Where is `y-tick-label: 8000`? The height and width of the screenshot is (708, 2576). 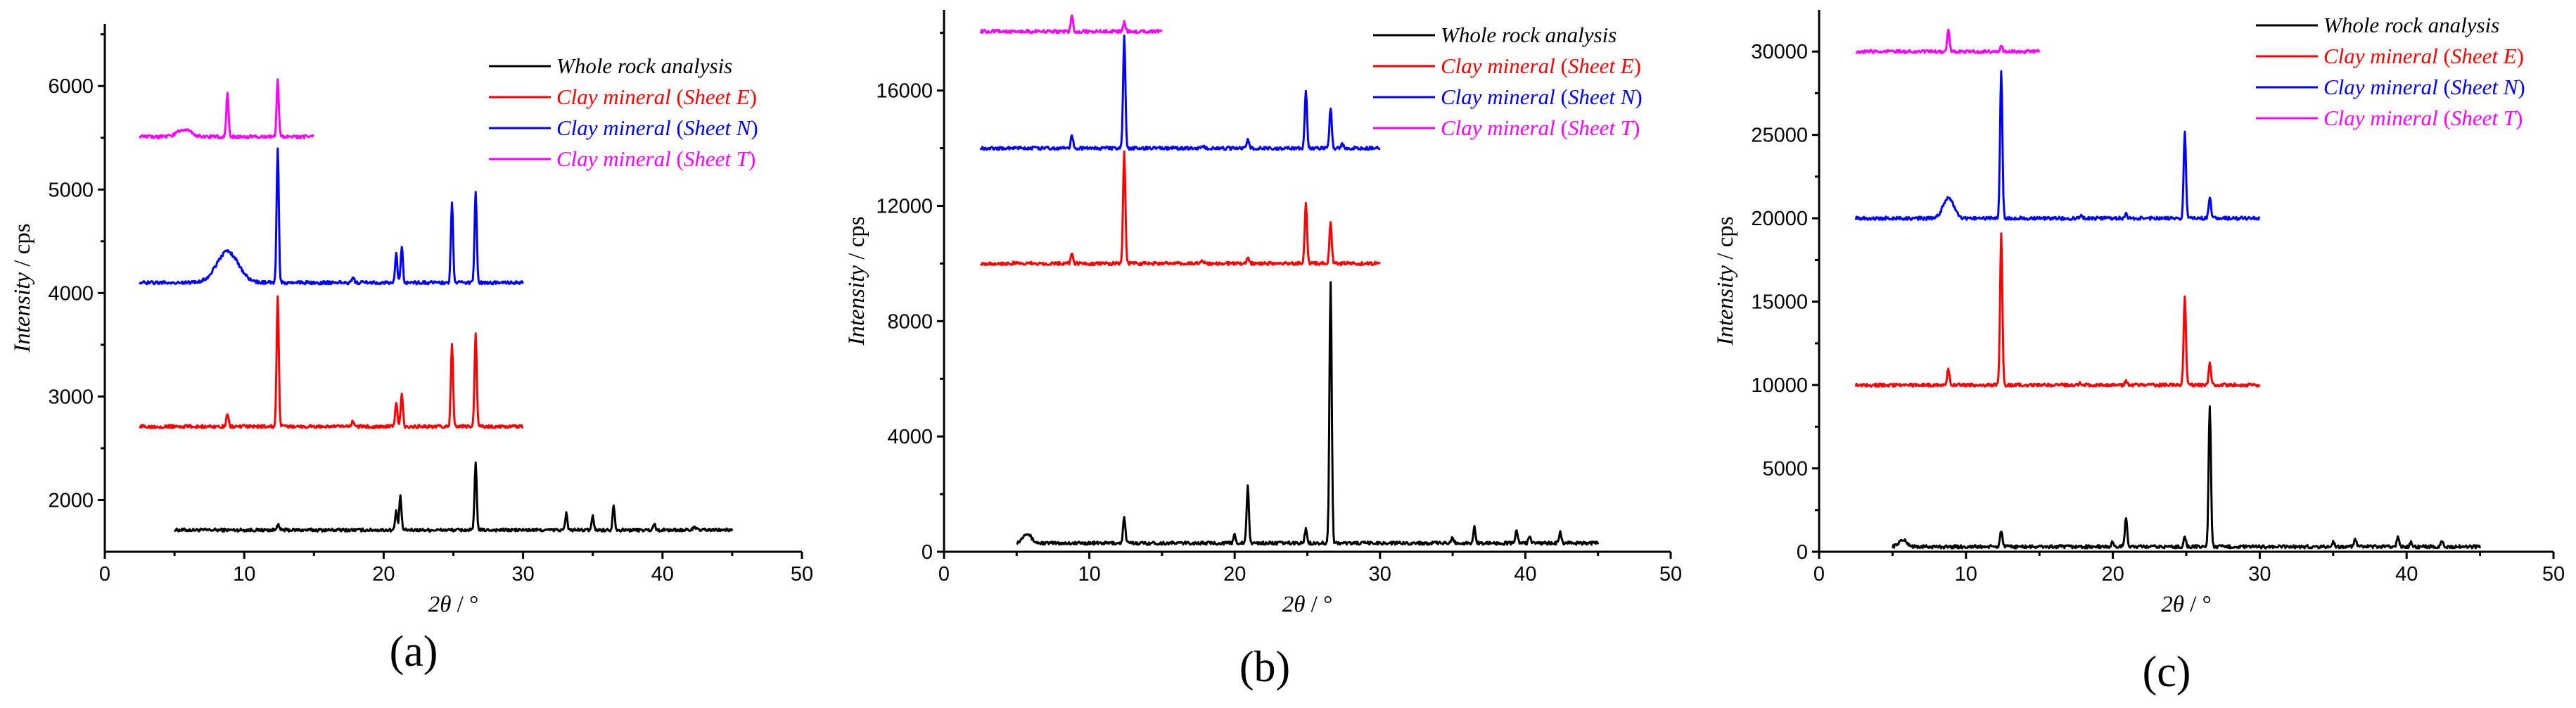
y-tick-label: 8000 is located at coordinates (910, 321).